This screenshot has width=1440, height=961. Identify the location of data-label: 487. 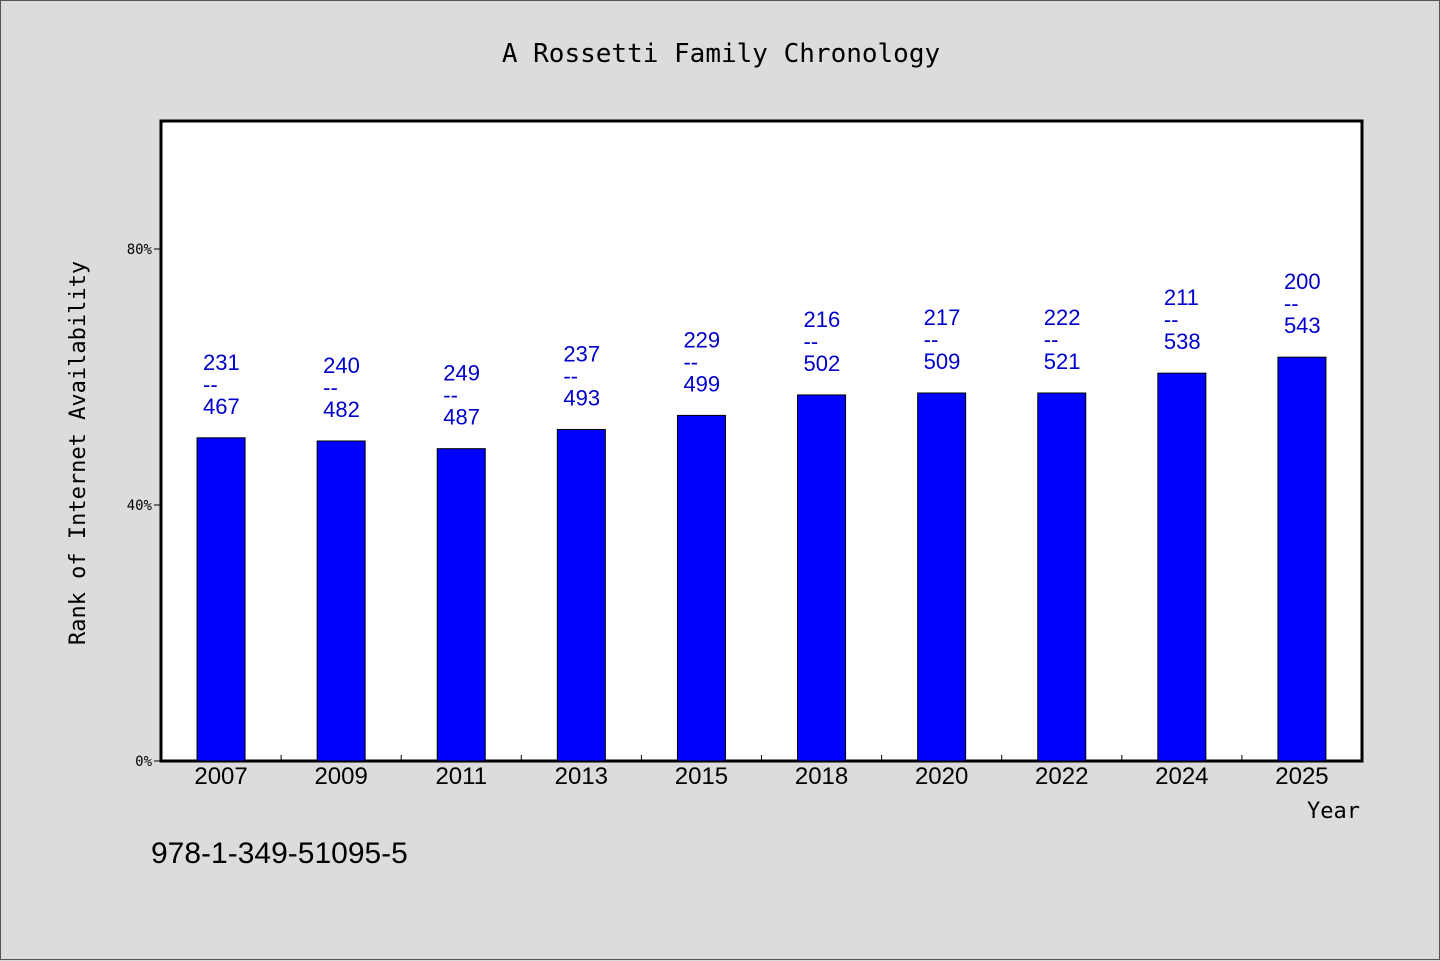
(461, 417).